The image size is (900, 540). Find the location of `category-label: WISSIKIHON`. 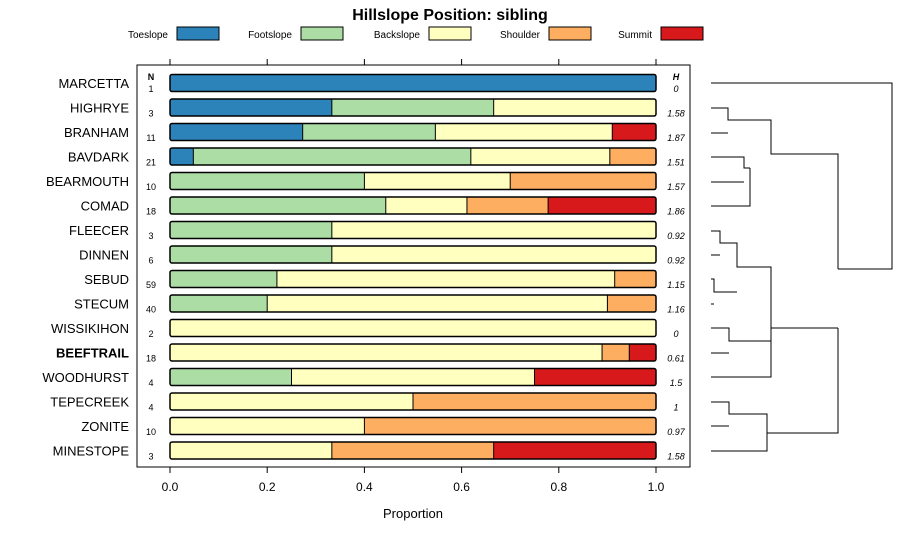

category-label: WISSIKIHON is located at coordinates (90, 328).